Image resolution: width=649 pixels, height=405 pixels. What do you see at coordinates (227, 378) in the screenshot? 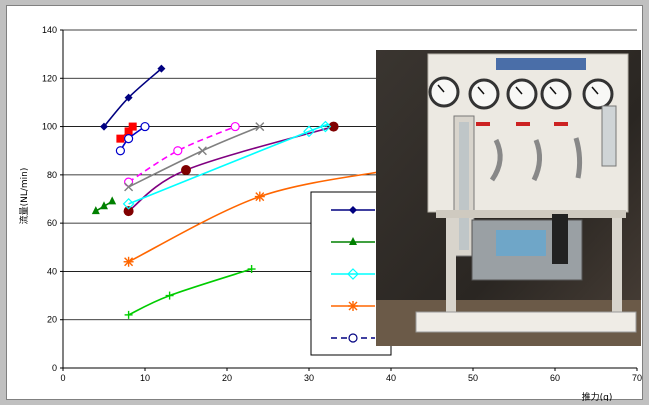
I see `x-tick-label: 20` at bounding box center [227, 378].